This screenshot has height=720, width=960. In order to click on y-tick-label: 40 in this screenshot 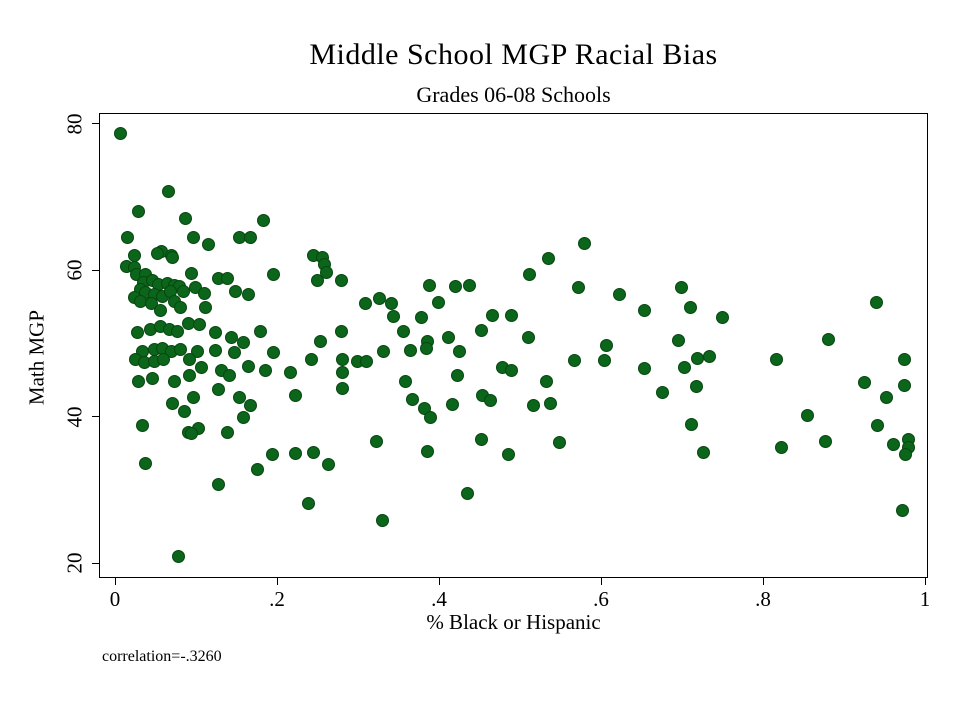, I will do `click(74, 417)`.